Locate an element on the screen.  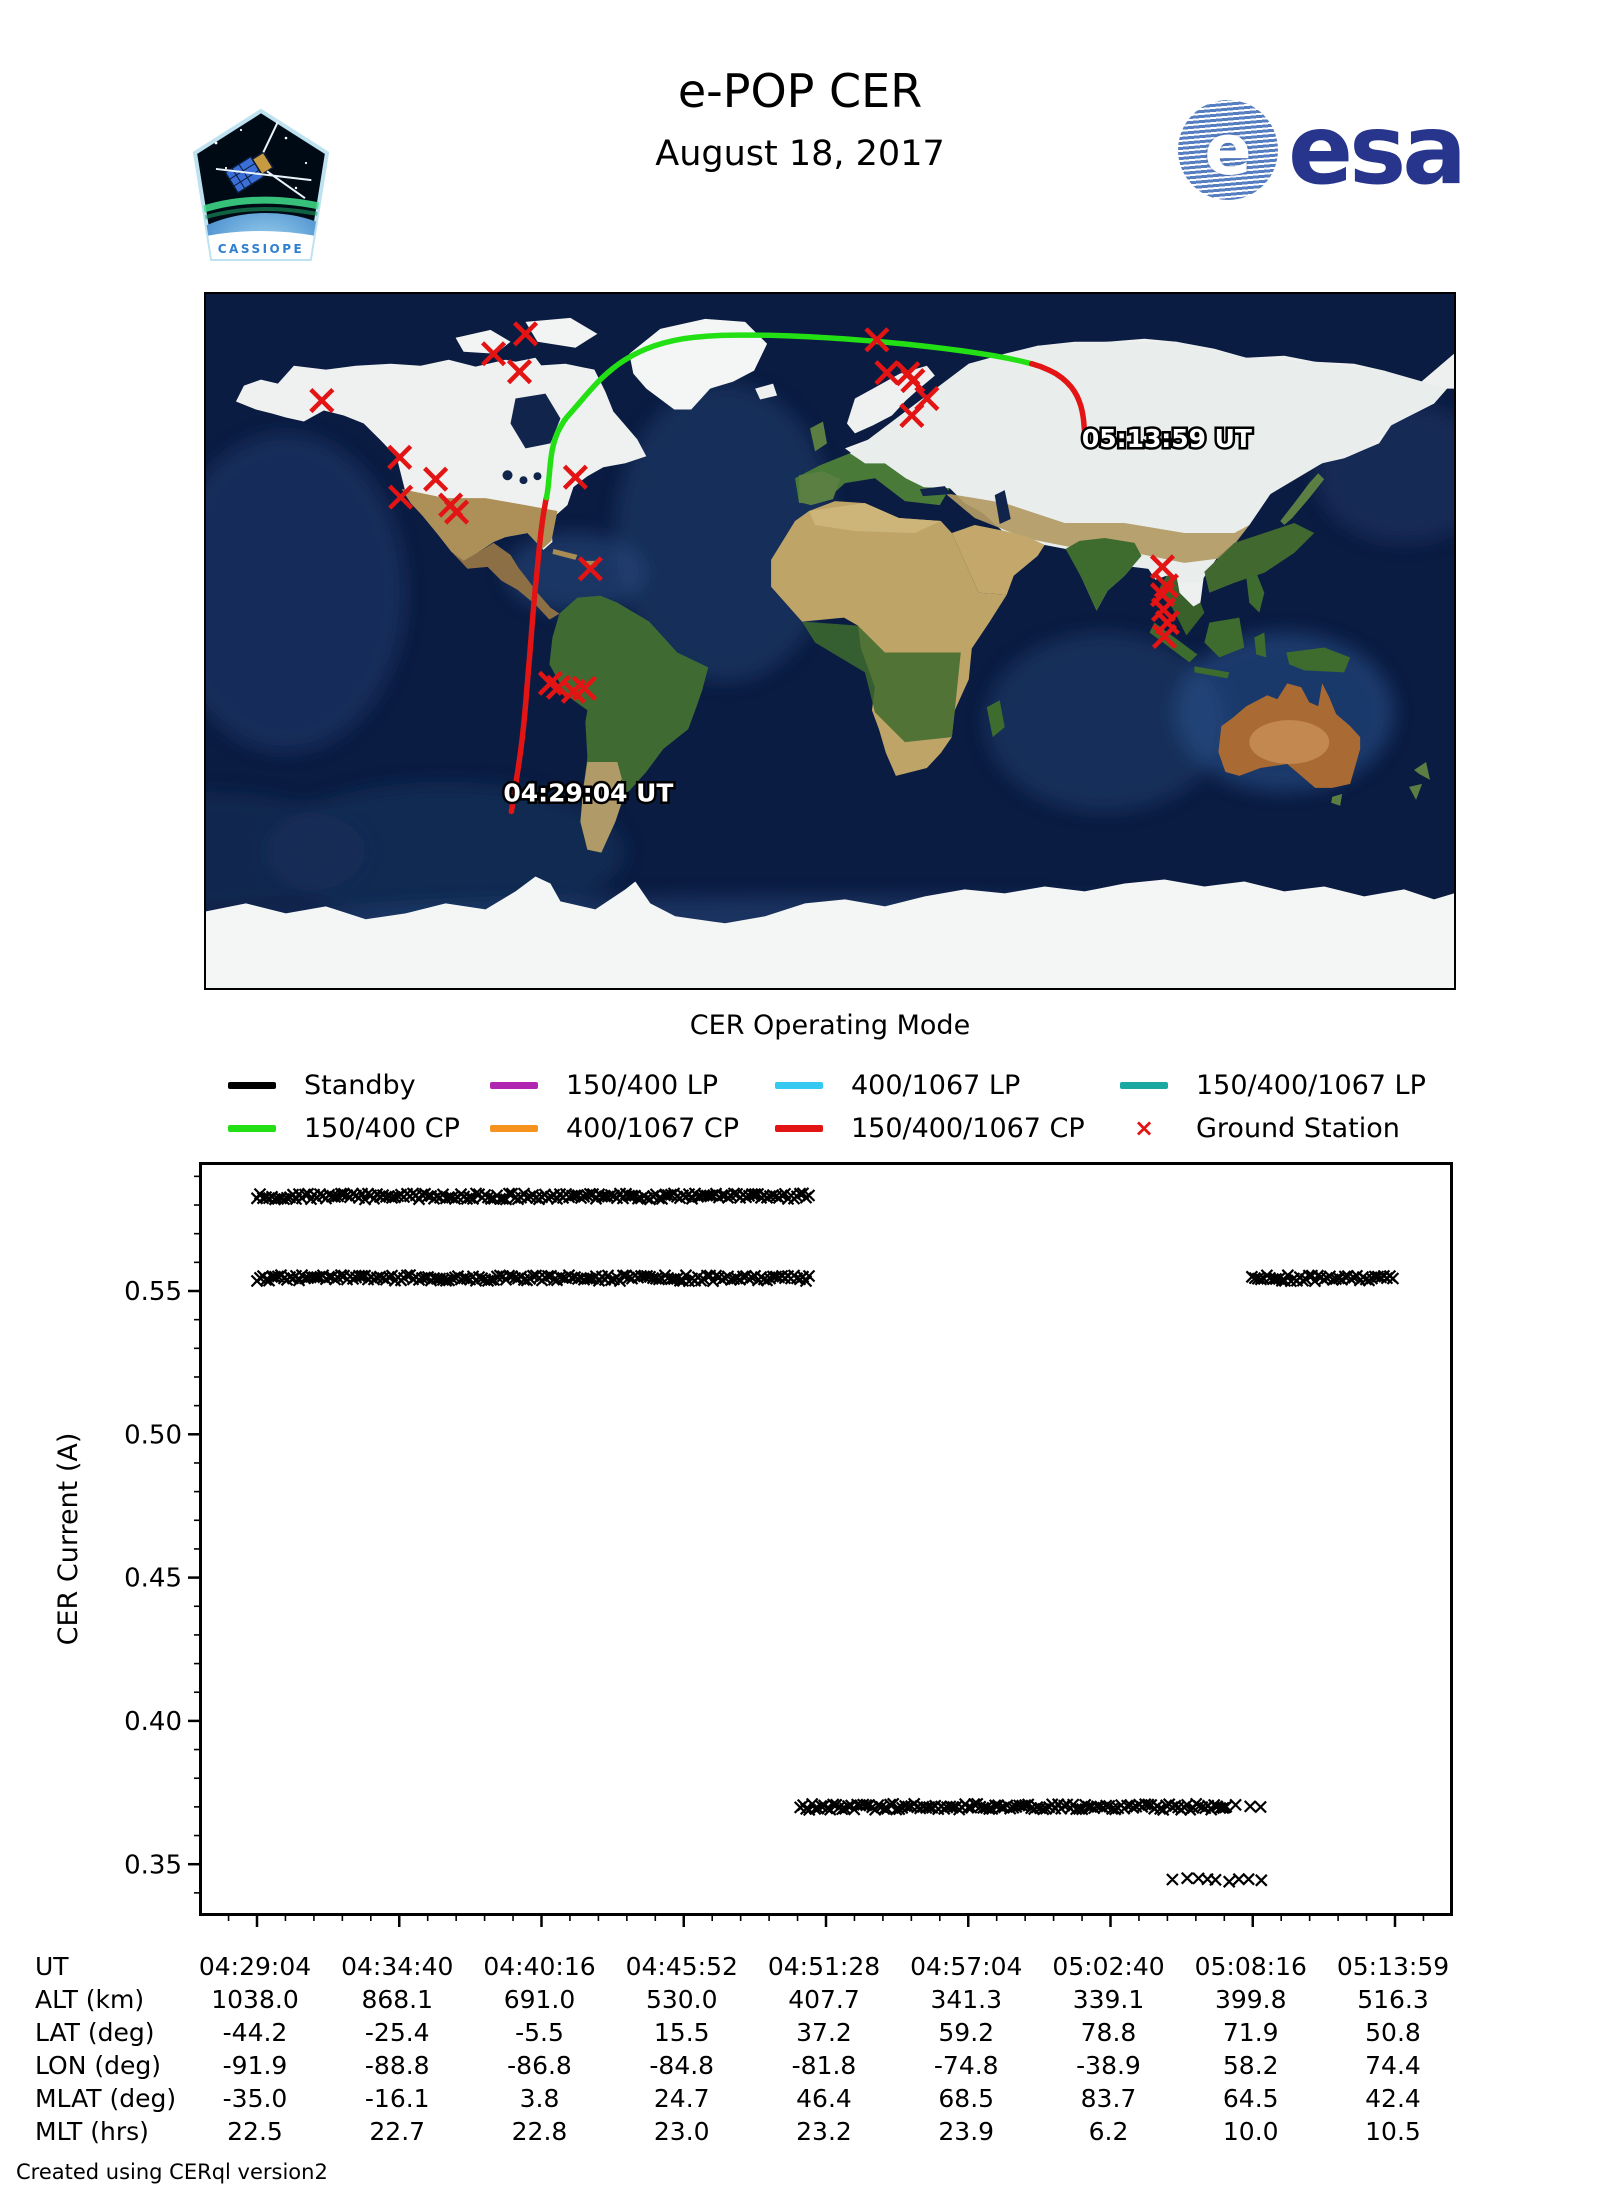
table-cell: 74.4 is located at coordinates (1393, 2065).